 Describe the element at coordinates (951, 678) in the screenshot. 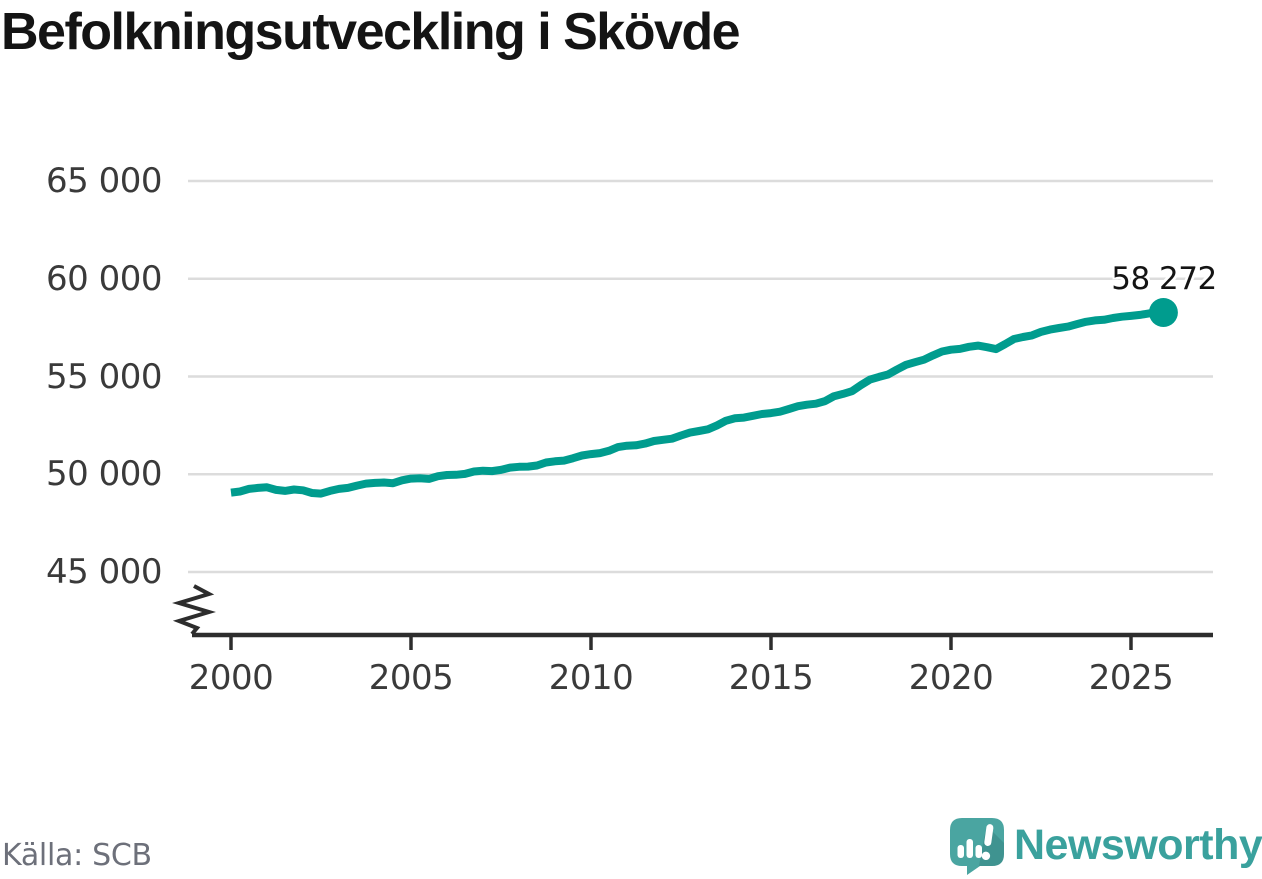

I see `x-tick-label: 2020` at that location.